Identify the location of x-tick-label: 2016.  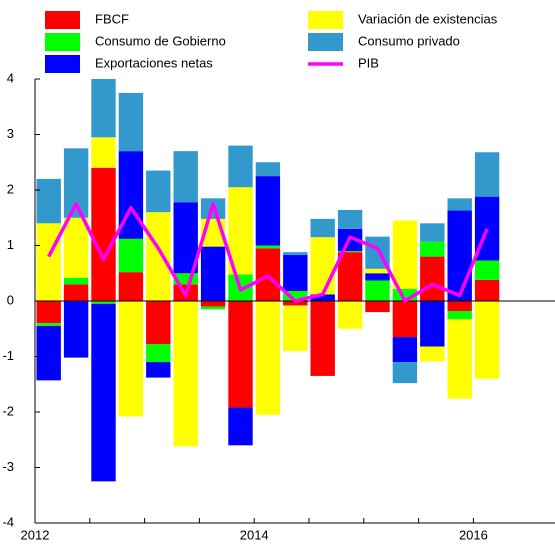
(473, 534).